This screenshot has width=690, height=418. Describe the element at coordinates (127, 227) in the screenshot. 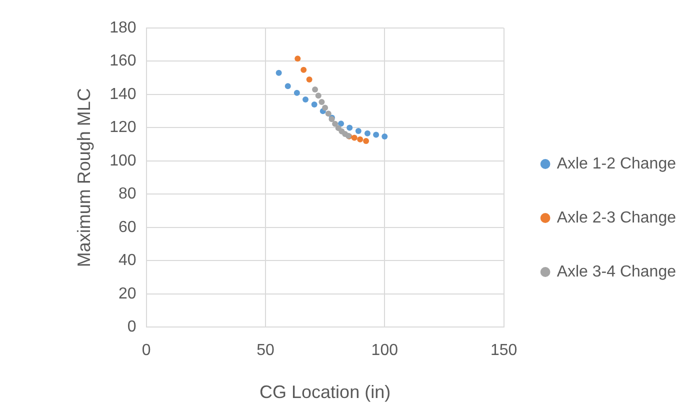

I see `y-tick-label: 60` at that location.